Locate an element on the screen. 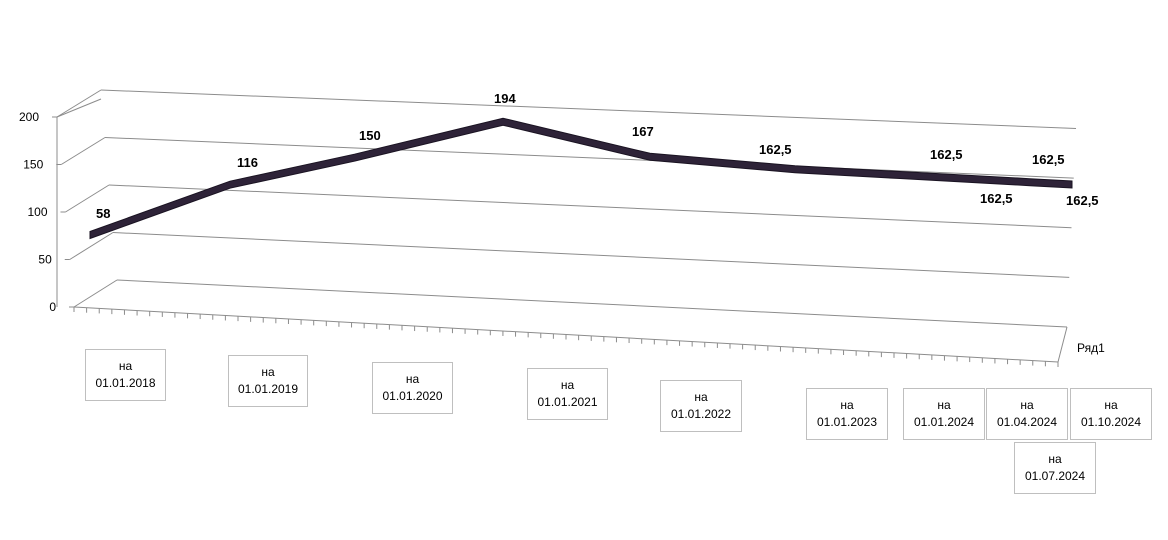 Image resolution: width=1168 pixels, height=540 pixels. category-label: на 01.01.2022 is located at coordinates (701, 406).